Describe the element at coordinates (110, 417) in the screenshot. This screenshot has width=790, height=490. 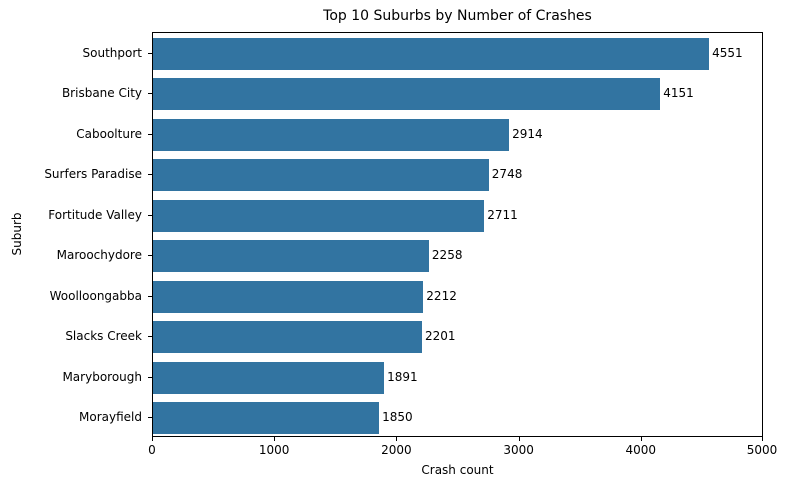
I see `y-tick-label: Morayfield` at that location.